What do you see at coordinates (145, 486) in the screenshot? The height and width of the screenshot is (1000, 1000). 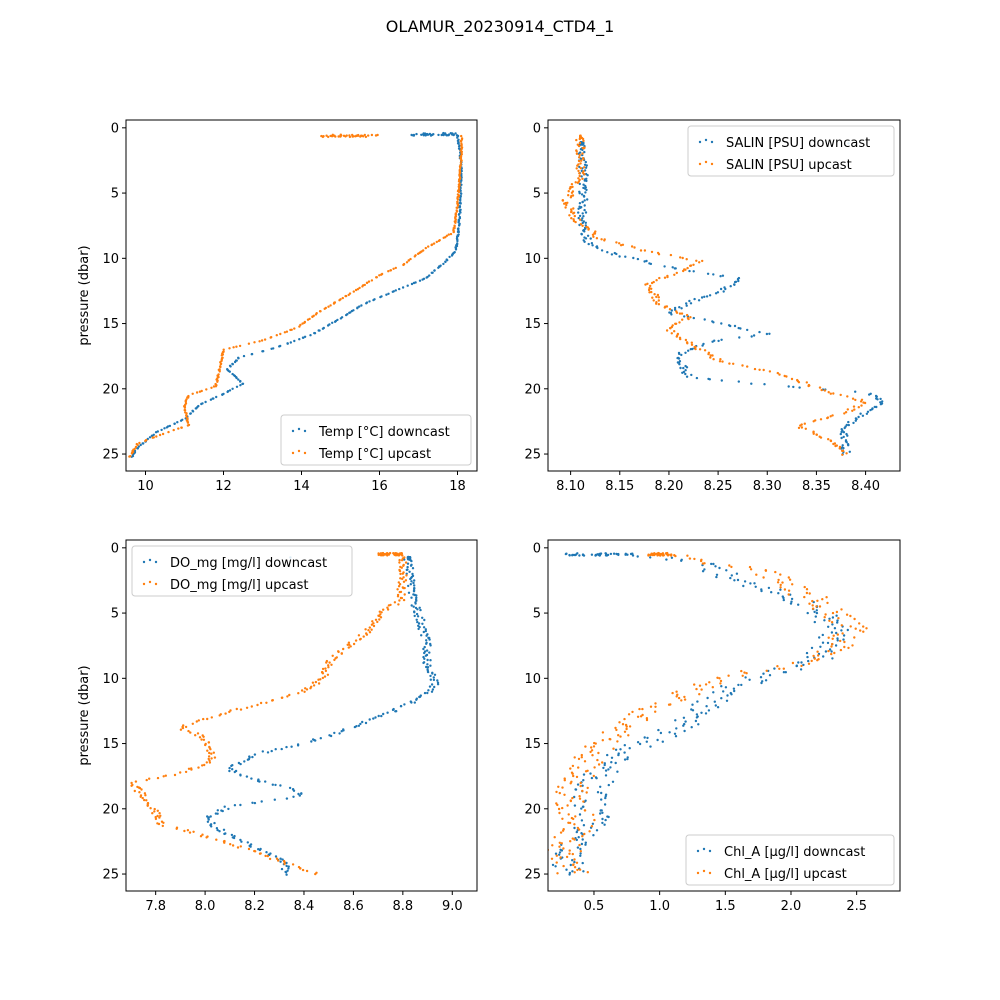 I see `x-tick-label: 10` at bounding box center [145, 486].